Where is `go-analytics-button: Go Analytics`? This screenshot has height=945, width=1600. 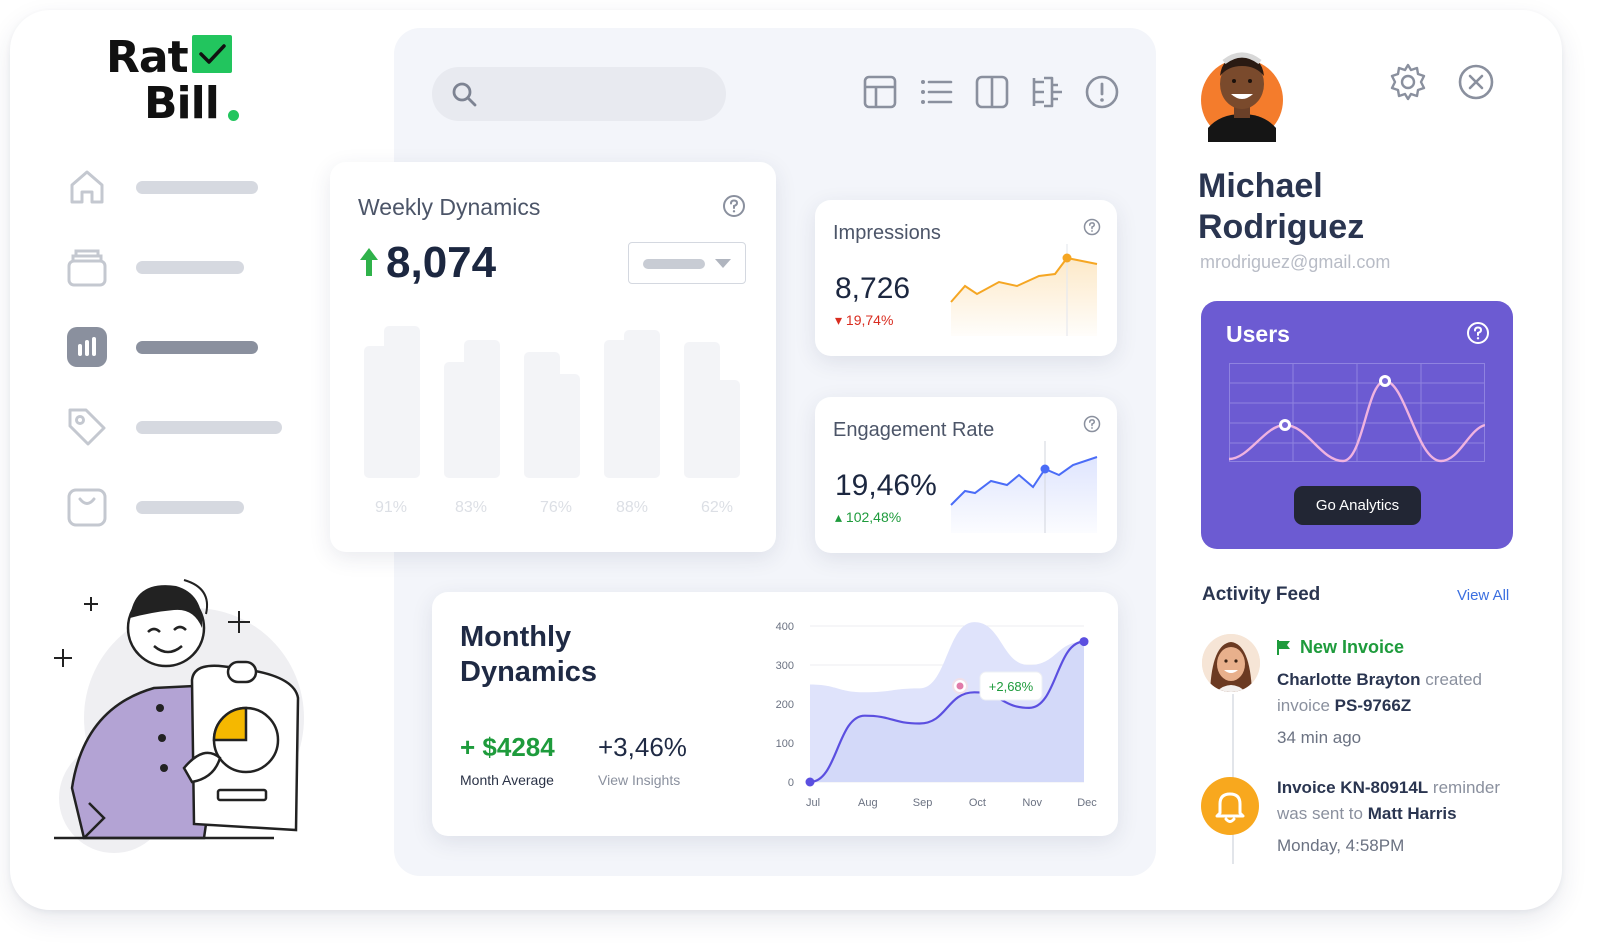
go-analytics-button: Go Analytics is located at coordinates (1357, 505).